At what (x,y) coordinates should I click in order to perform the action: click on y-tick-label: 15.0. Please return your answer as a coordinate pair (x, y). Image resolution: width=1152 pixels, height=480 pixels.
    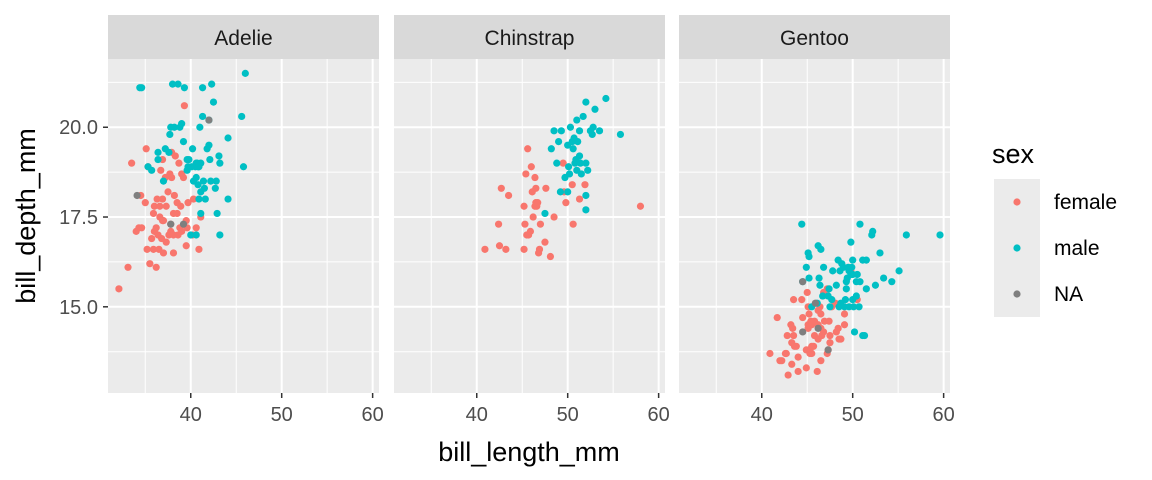
    Looking at the image, I should click on (78, 308).